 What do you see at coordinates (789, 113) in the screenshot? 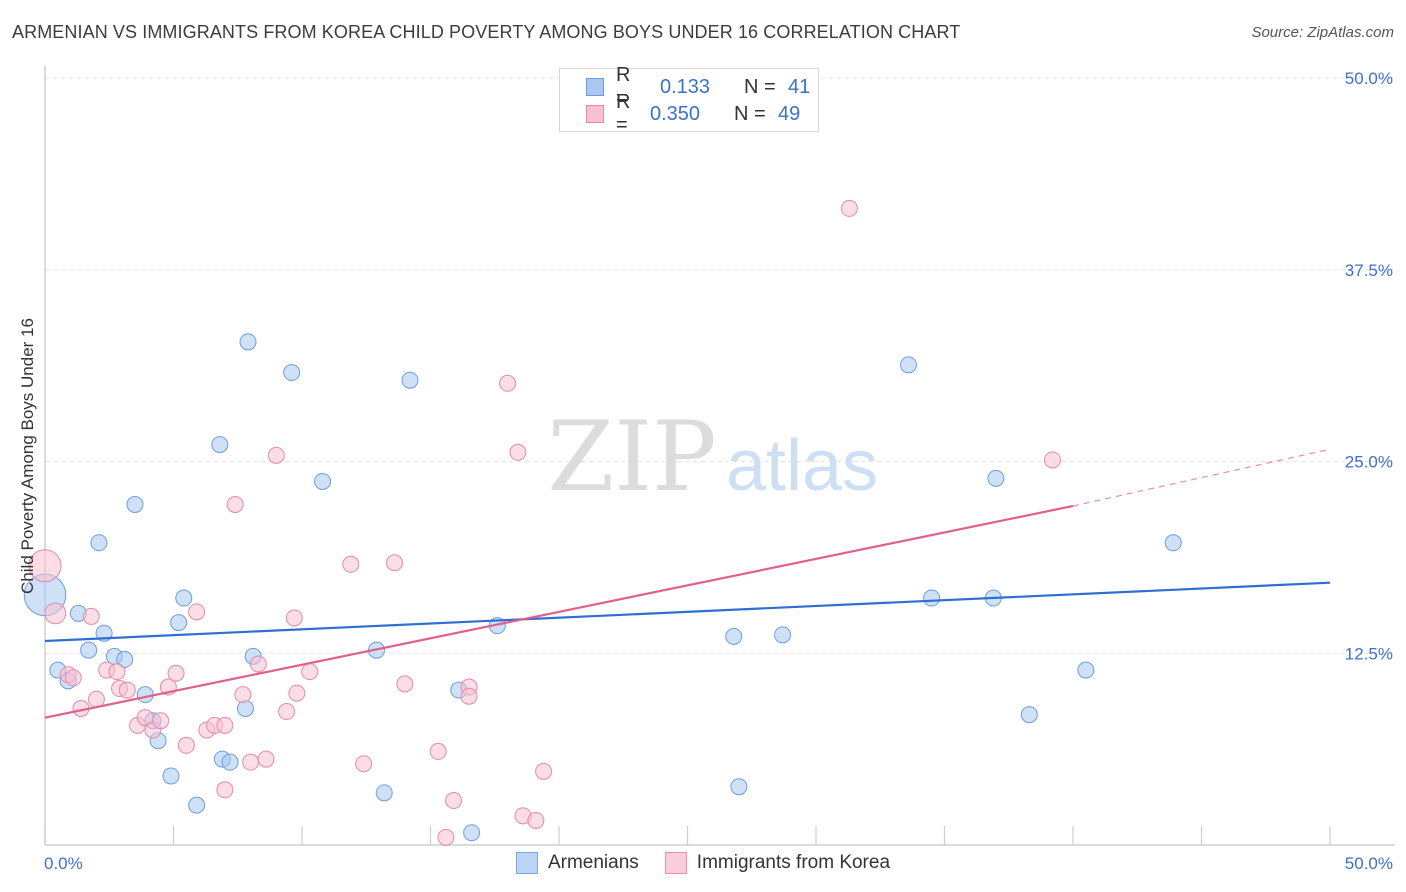
I see `legend-n-value: 49` at bounding box center [789, 113].